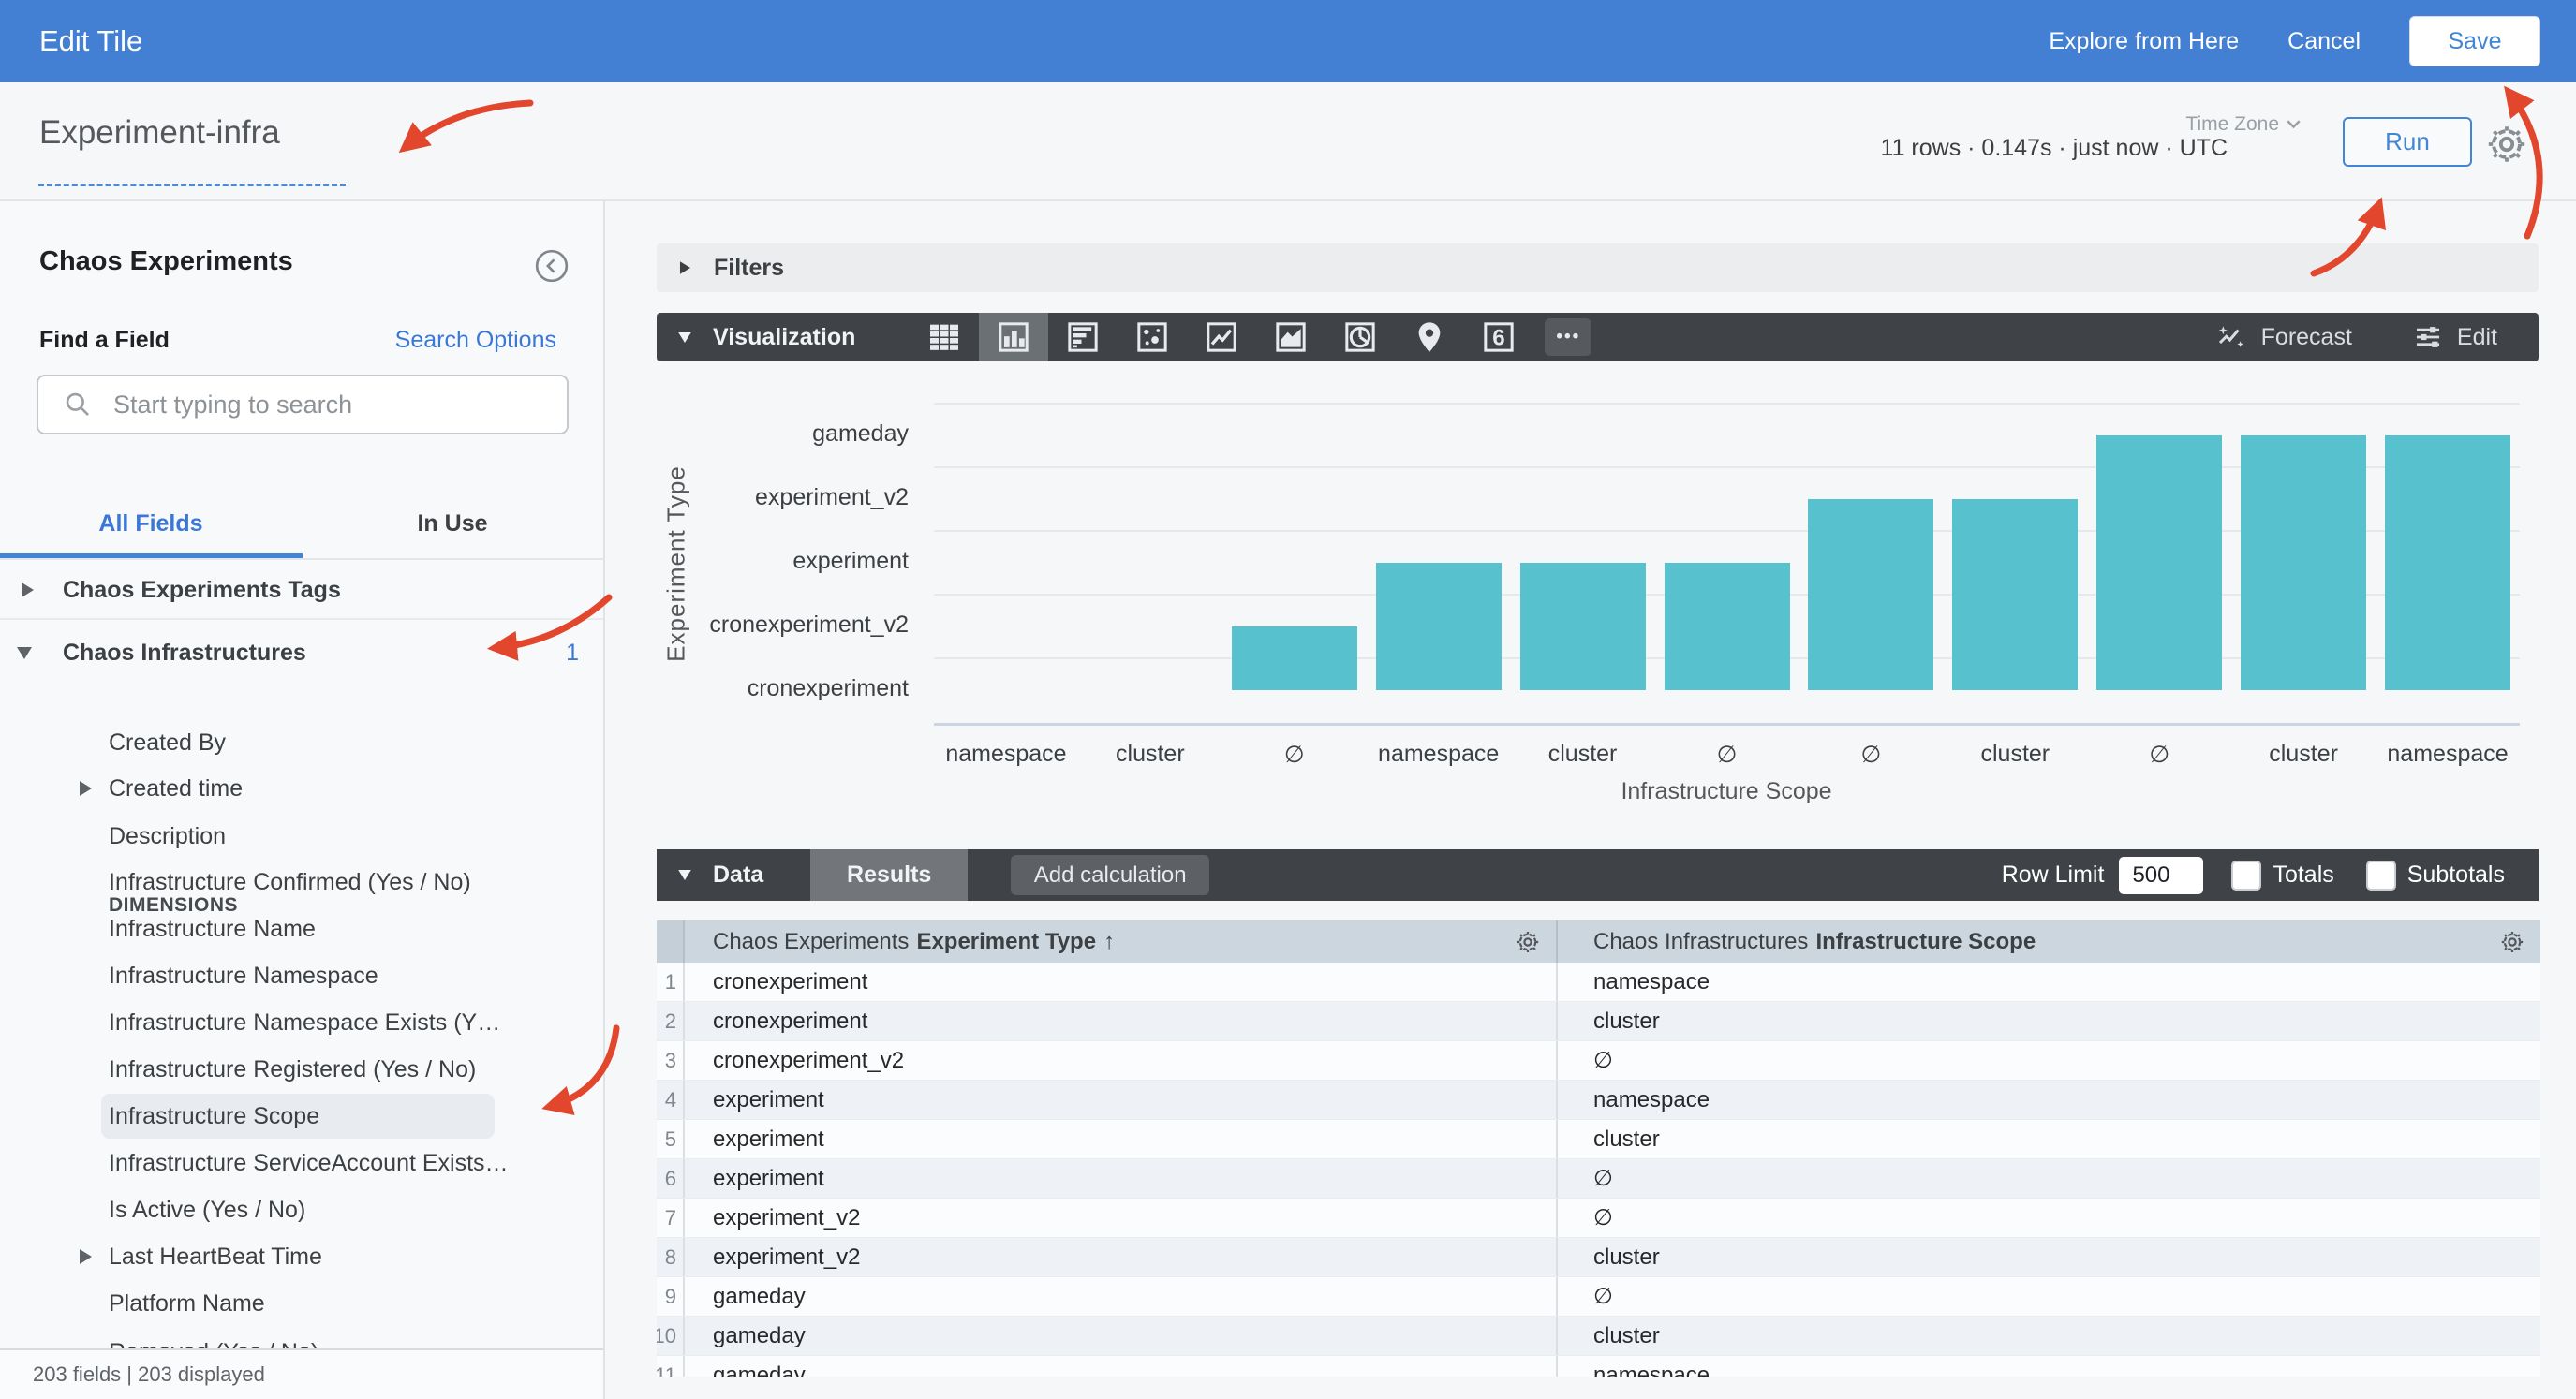  I want to click on cell-experiment-type: gameday, so click(1119, 1296).